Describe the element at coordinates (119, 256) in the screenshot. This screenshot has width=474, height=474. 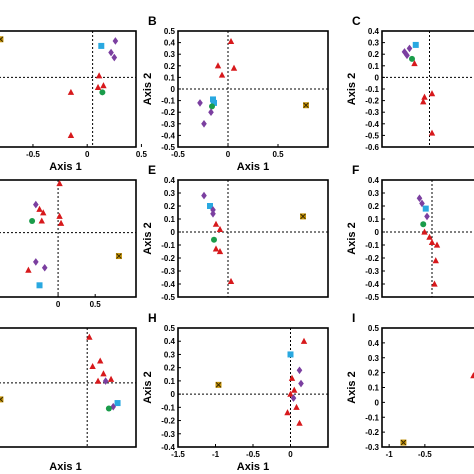
I see `data-point-cross-stroke` at that location.